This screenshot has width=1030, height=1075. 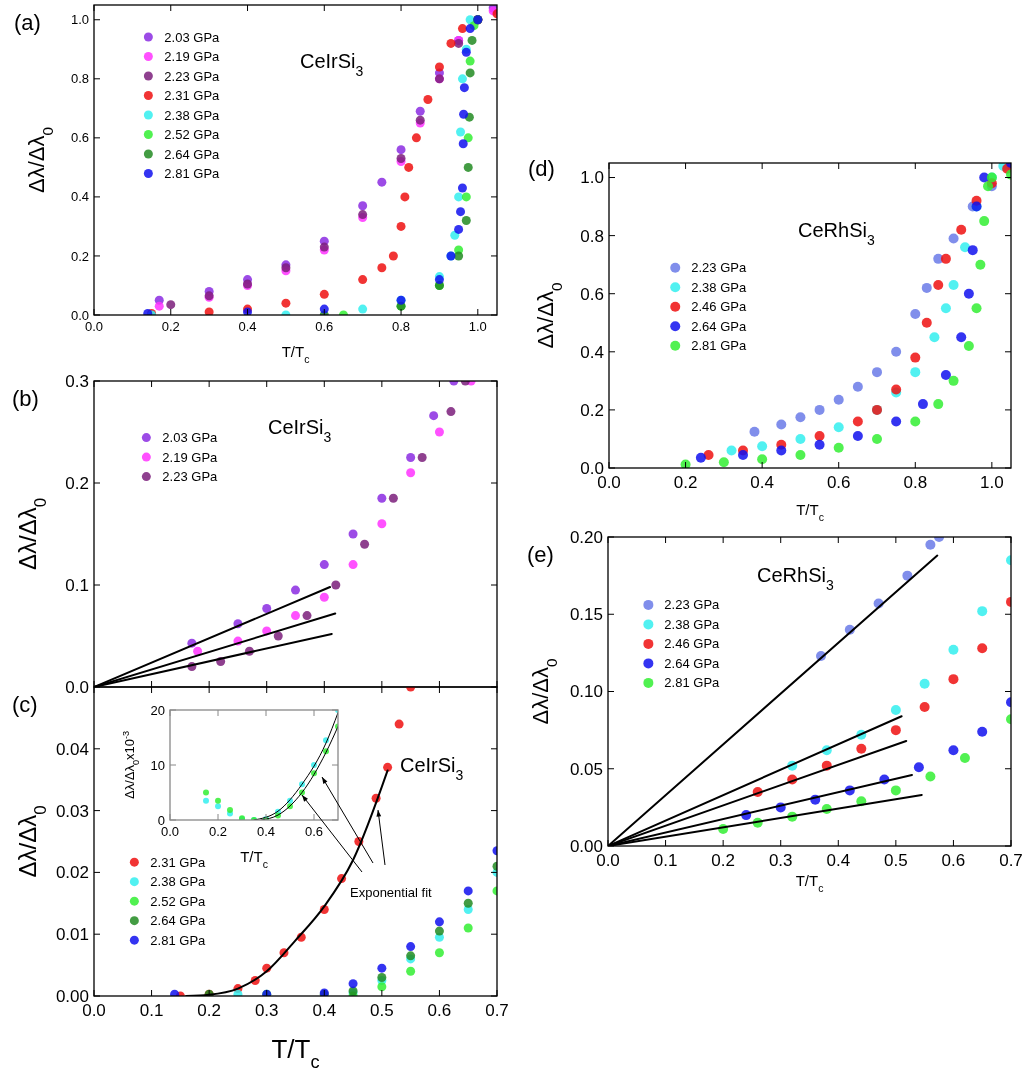 I want to click on text: (e), so click(x=540, y=554).